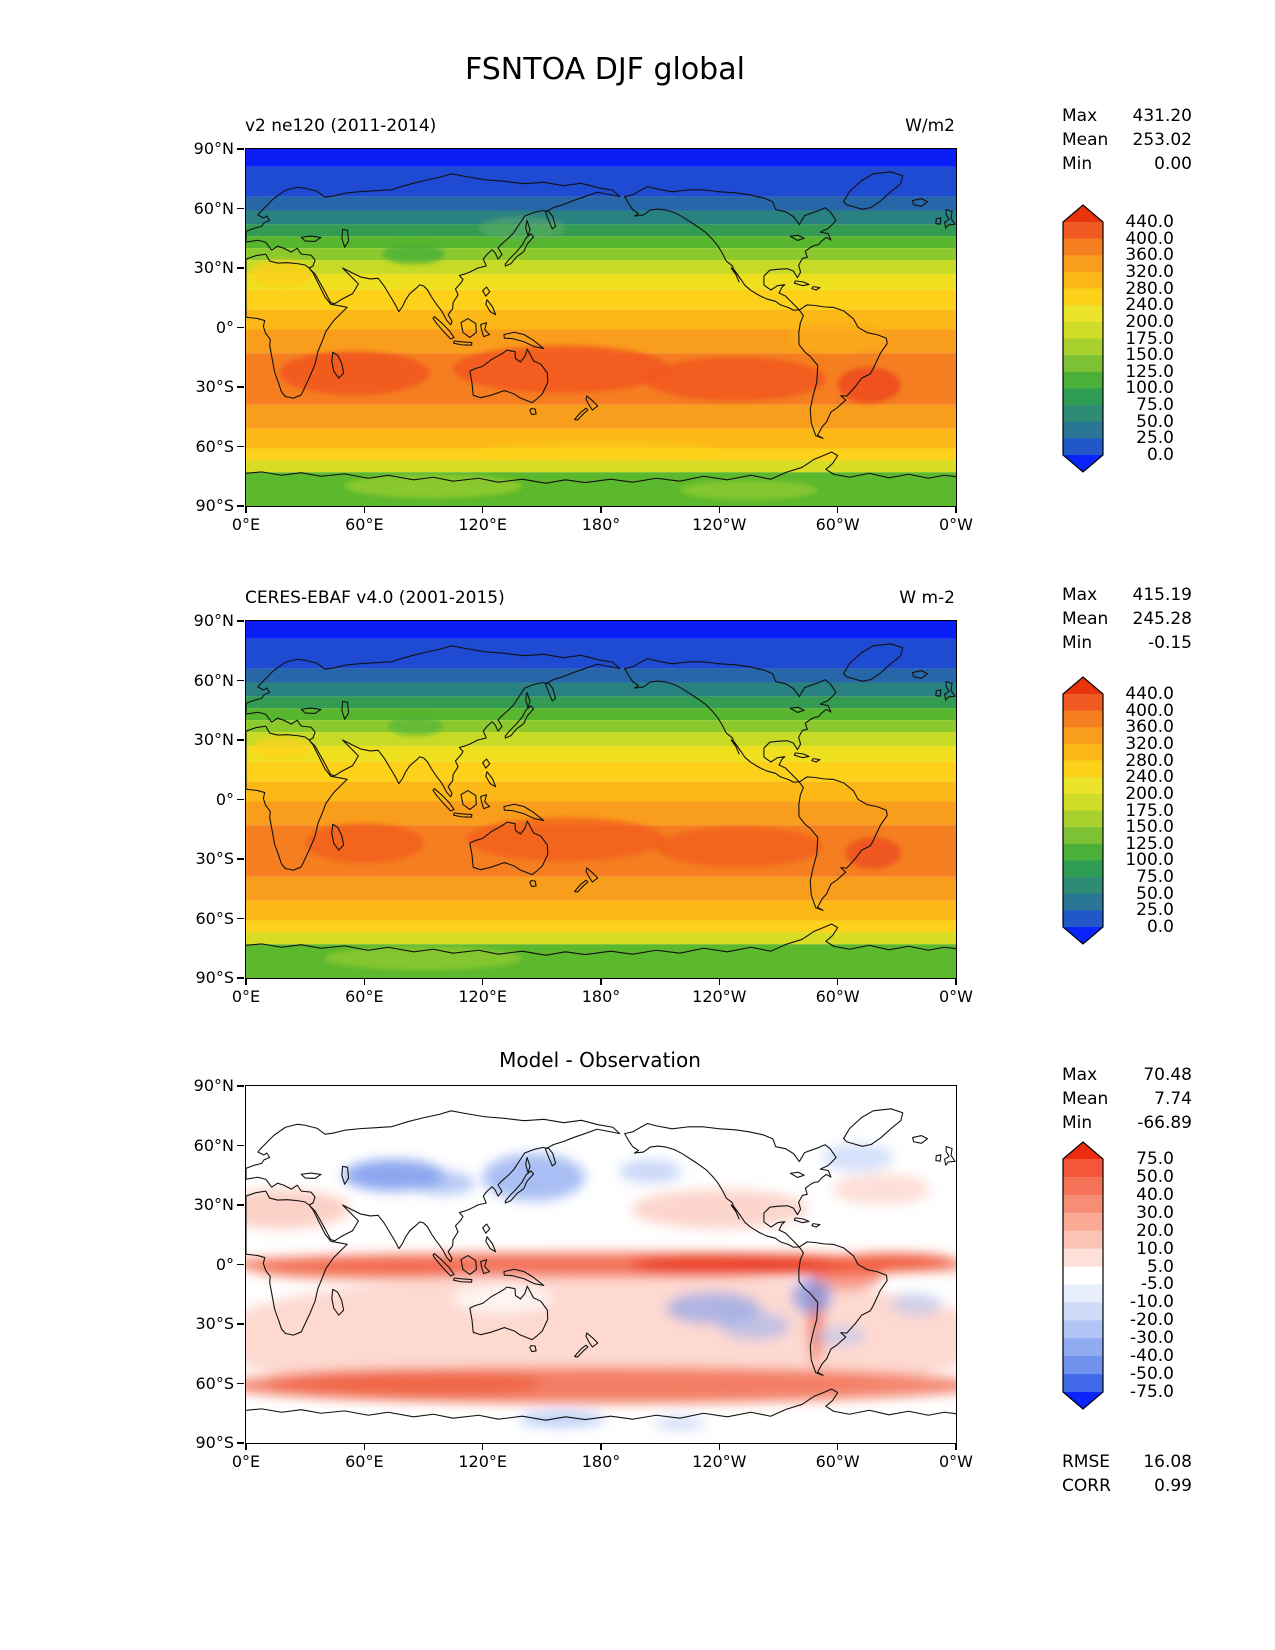 The height and width of the screenshot is (1650, 1275). Describe the element at coordinates (1173, 1486) in the screenshot. I see `stat-value: 0.99` at that location.